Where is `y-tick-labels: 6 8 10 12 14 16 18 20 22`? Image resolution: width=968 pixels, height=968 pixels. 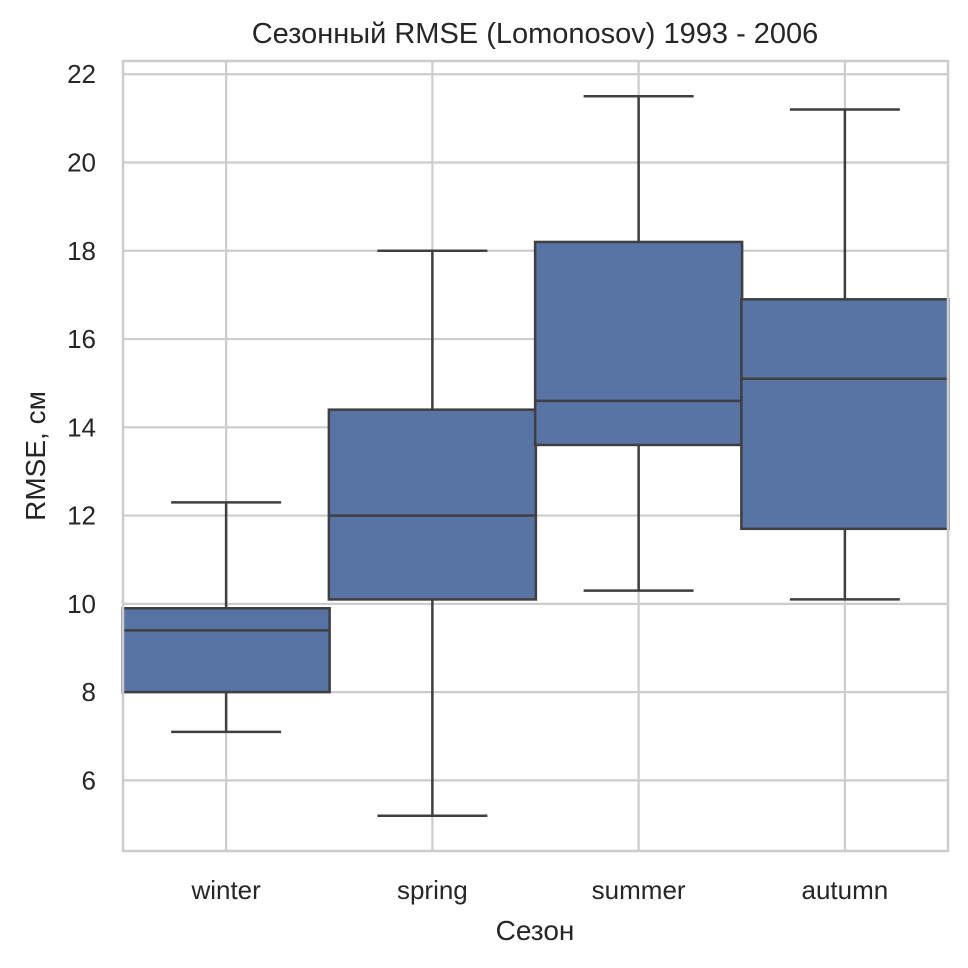 y-tick-labels: 6 8 10 12 14 16 18 20 22 is located at coordinates (81, 427).